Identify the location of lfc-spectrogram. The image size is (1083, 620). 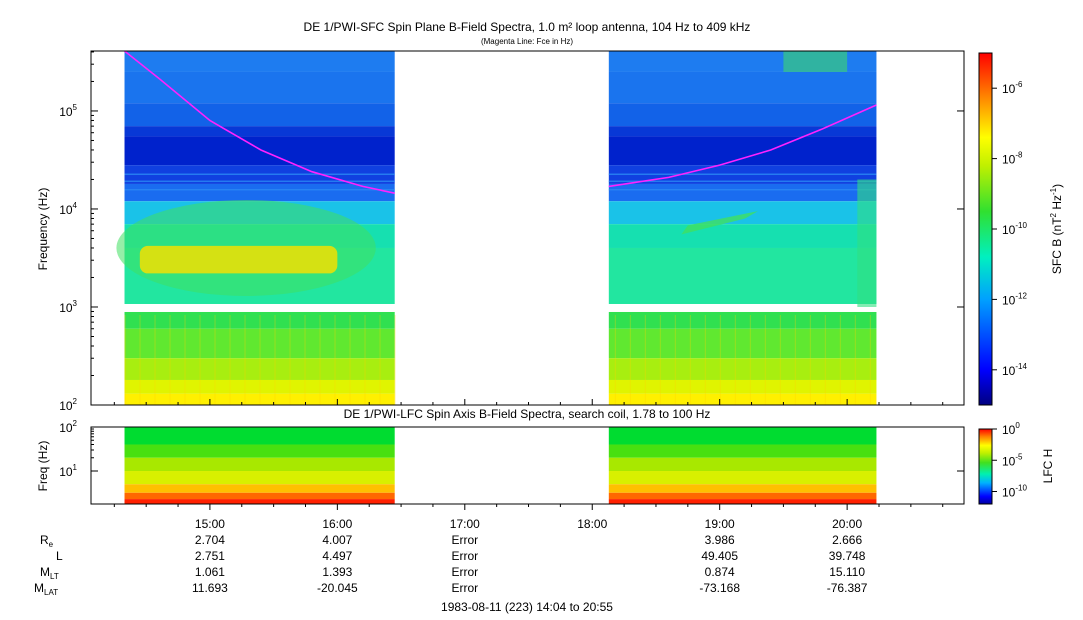
(500, 465).